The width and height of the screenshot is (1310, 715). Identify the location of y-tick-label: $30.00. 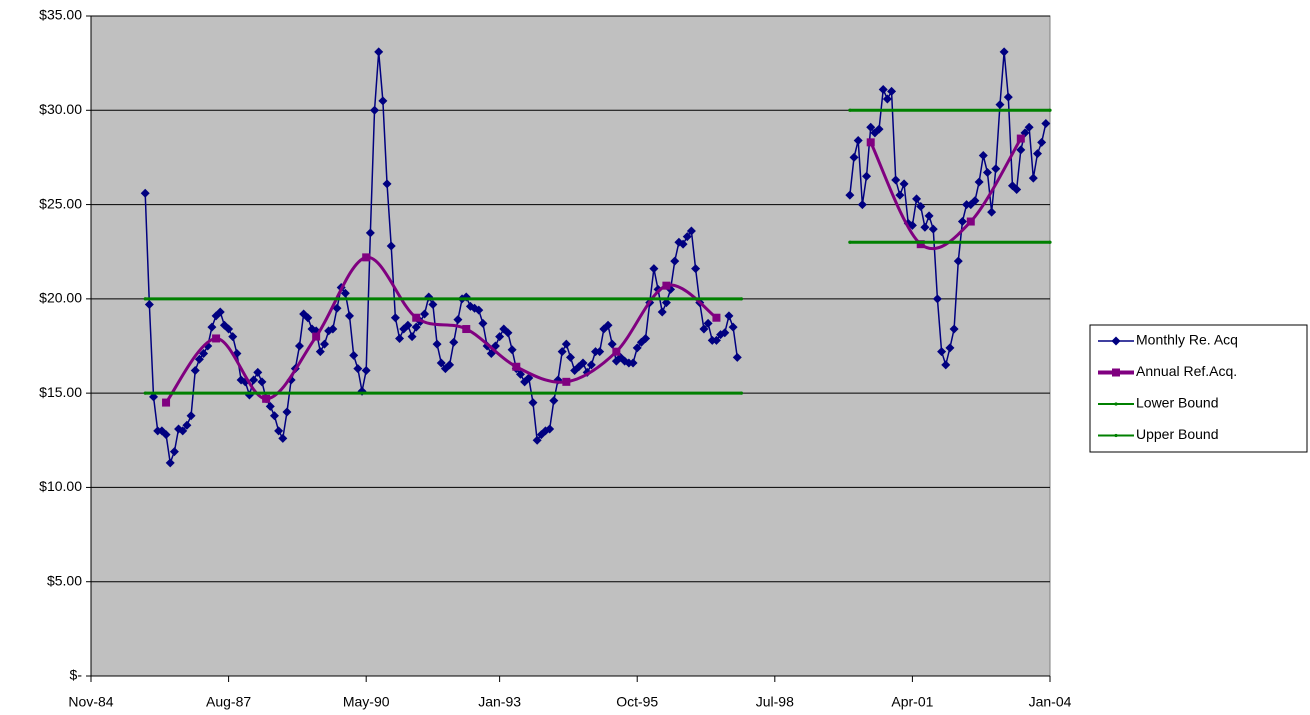
(60, 109).